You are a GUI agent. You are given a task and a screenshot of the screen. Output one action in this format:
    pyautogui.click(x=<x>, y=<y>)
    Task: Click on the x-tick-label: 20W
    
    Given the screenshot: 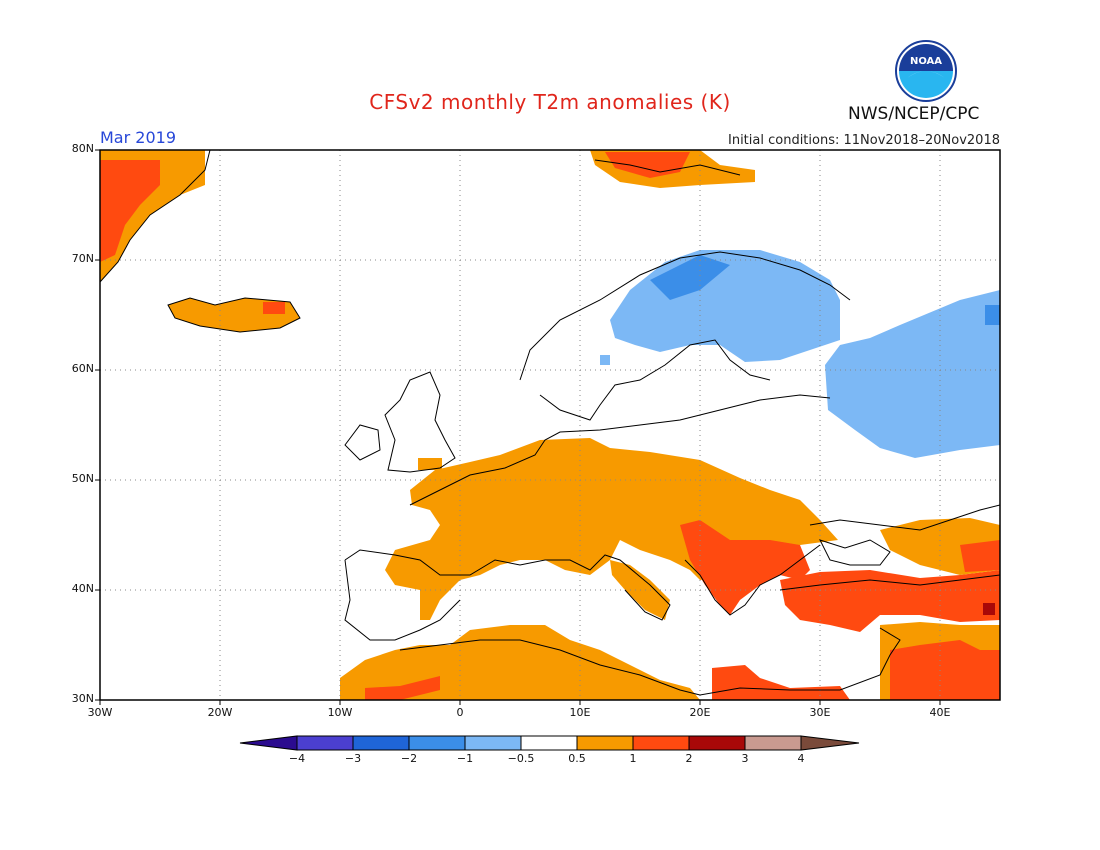 What is the action you would take?
    pyautogui.click(x=220, y=712)
    